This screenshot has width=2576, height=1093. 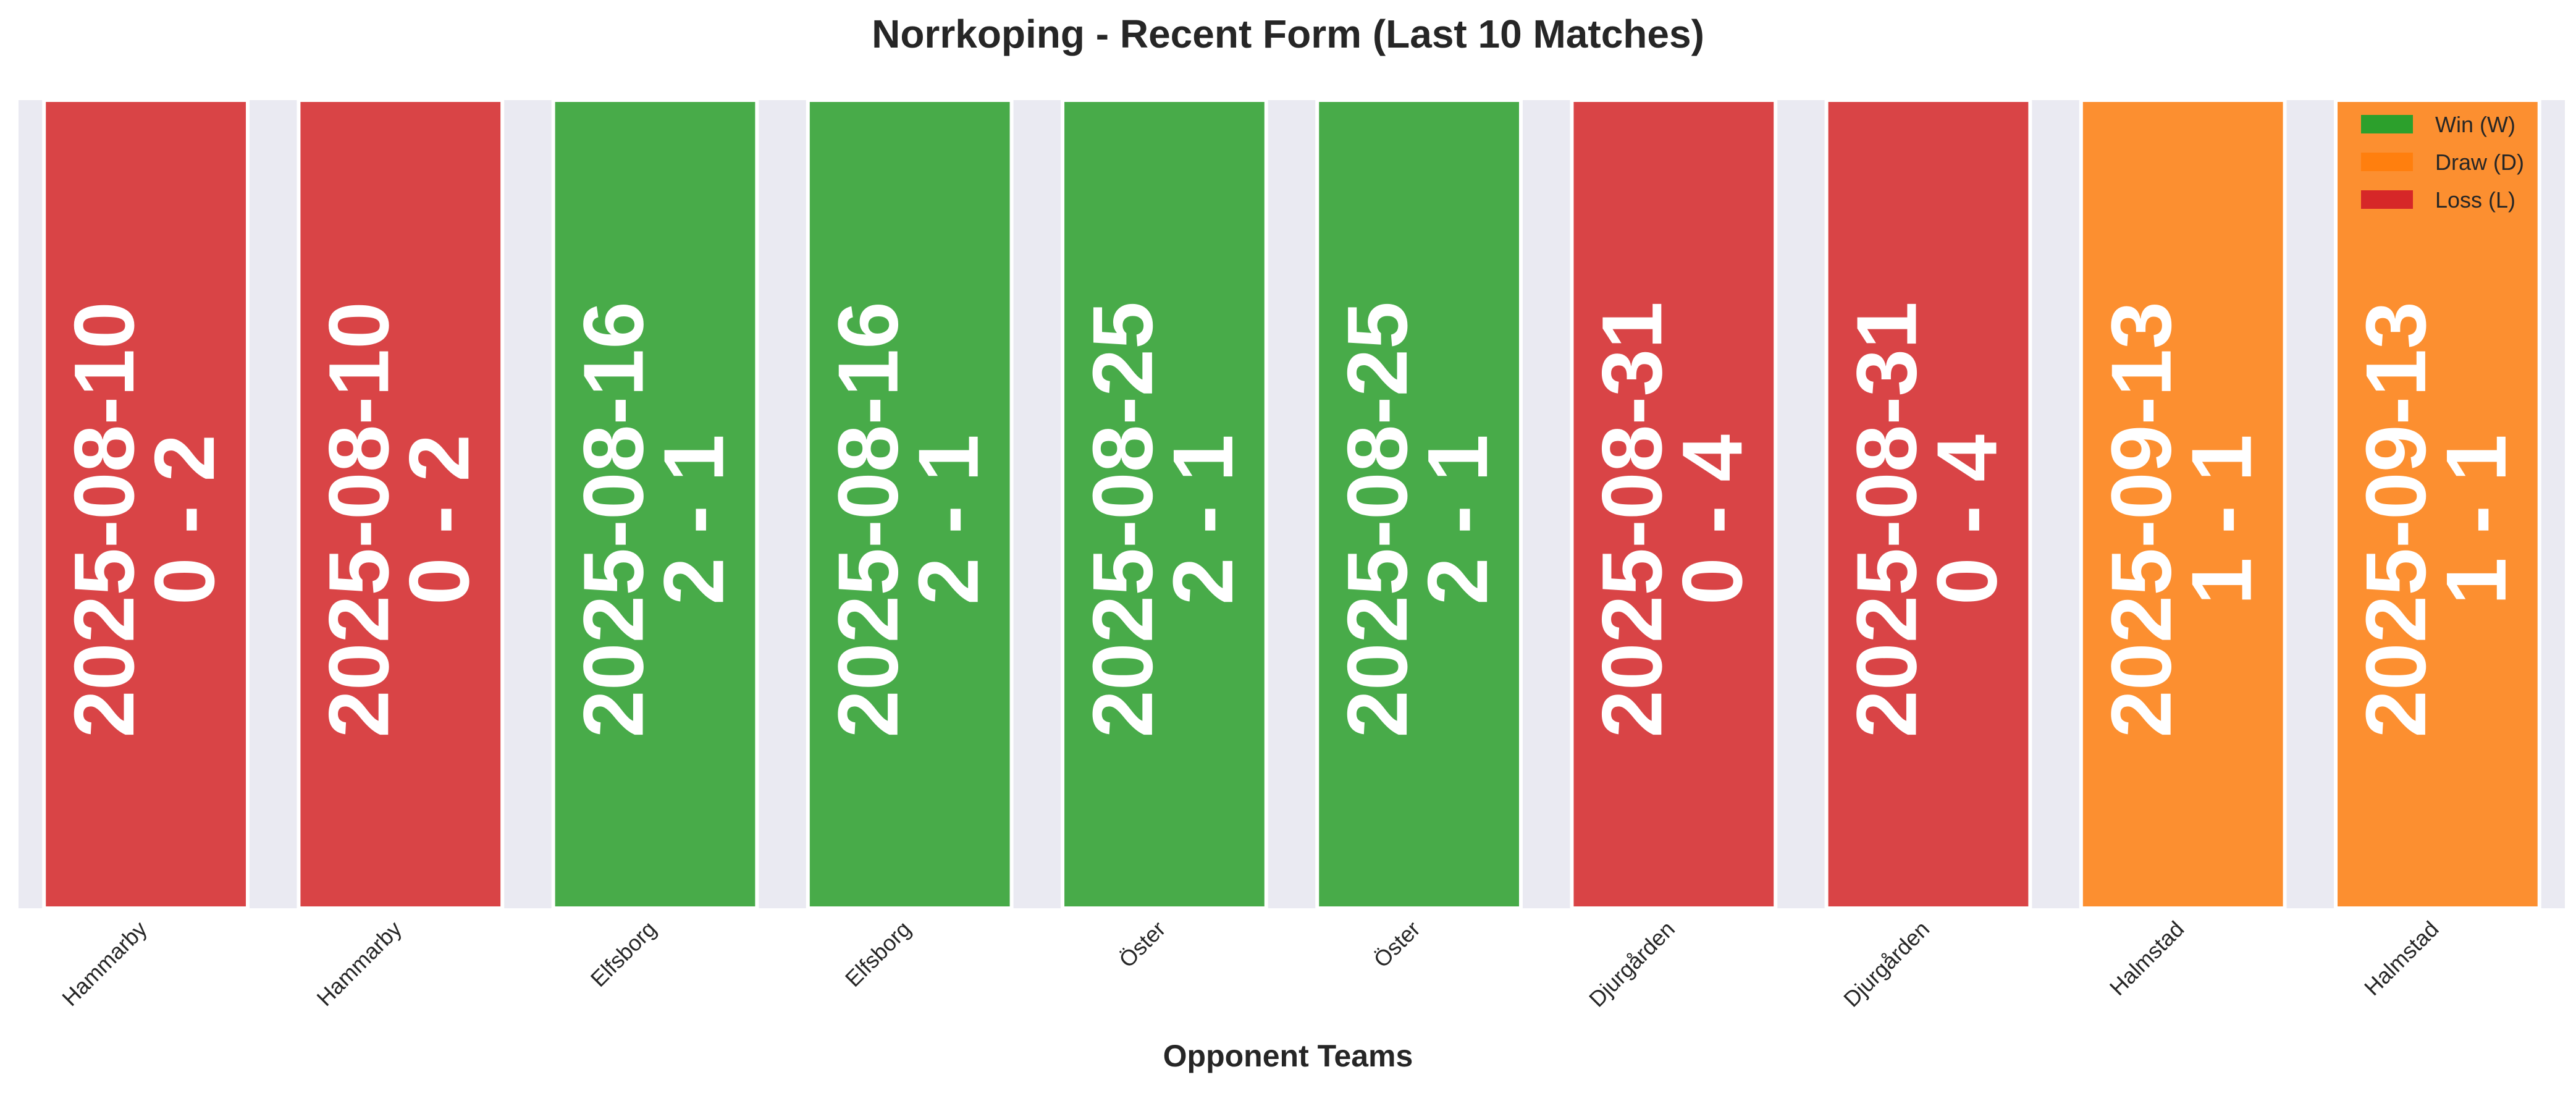 I want to click on x-tick-label-7: Djurgården, so click(x=1632, y=964).